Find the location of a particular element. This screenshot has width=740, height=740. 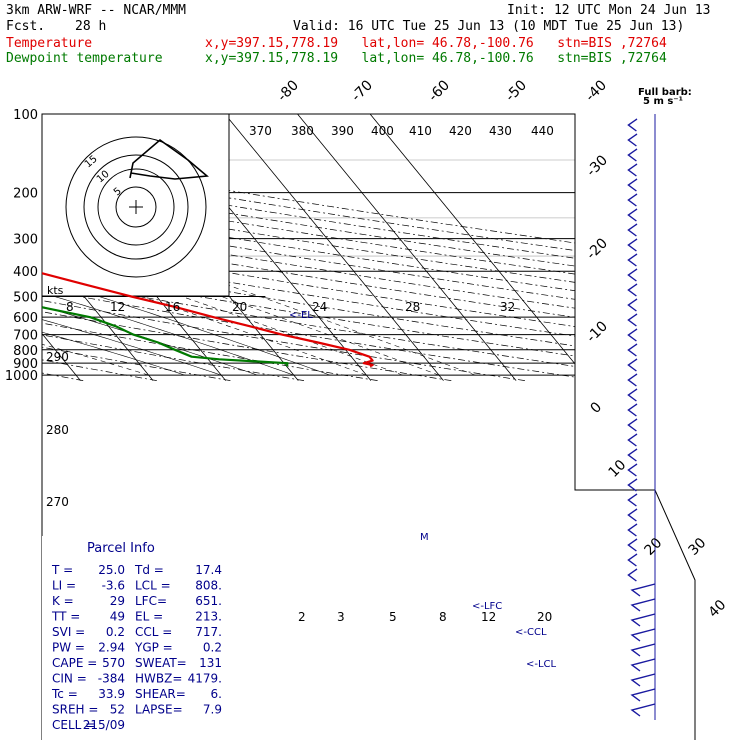

isotherm-label: -80 is located at coordinates (288, 90).